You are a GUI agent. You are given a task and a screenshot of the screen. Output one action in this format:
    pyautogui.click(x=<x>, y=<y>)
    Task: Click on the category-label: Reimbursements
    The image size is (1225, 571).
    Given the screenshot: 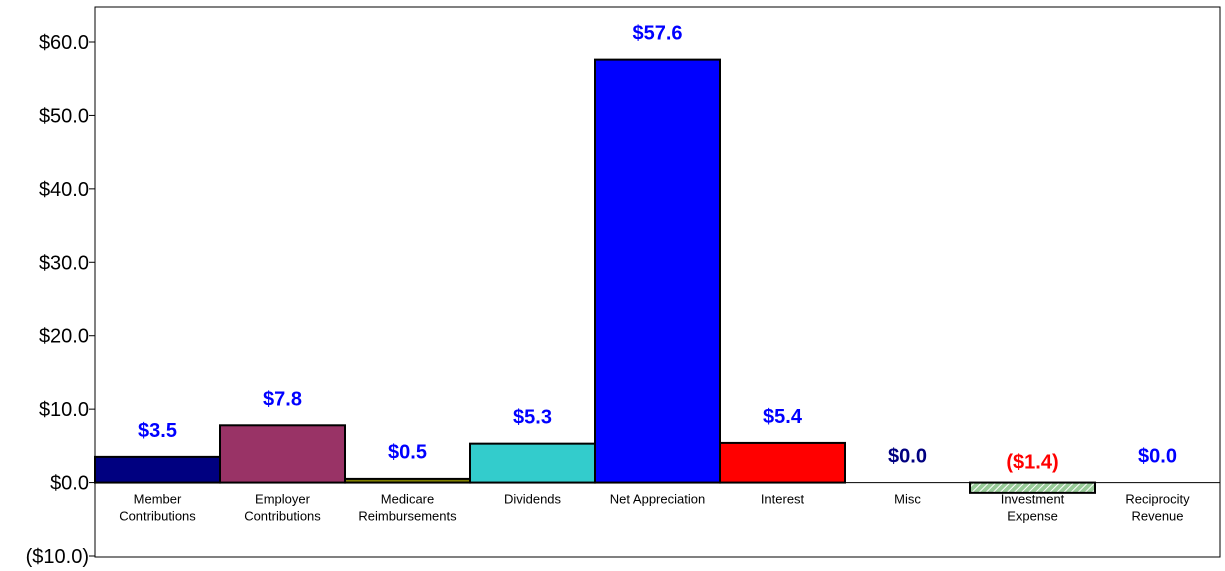 What is the action you would take?
    pyautogui.click(x=407, y=516)
    